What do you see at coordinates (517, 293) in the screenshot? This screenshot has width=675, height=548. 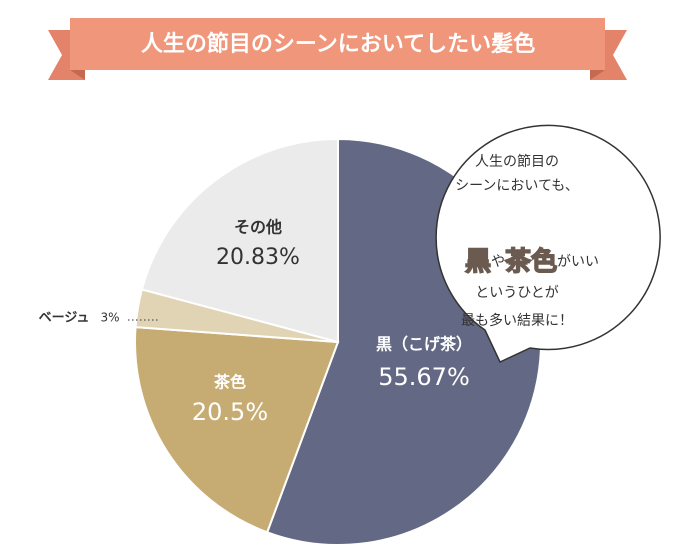 I see `annotation-line: というひとが` at bounding box center [517, 293].